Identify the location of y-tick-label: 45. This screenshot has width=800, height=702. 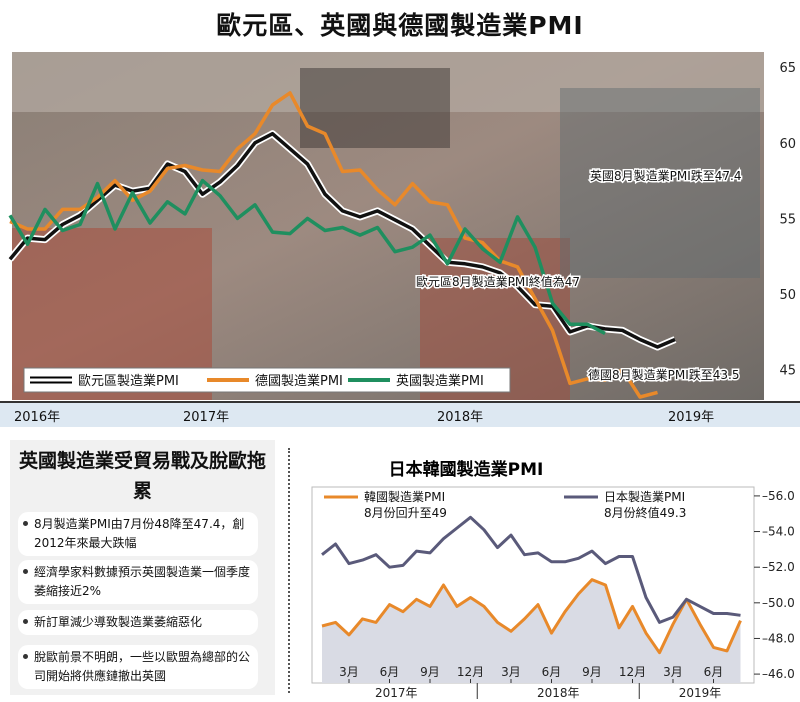
(787, 371).